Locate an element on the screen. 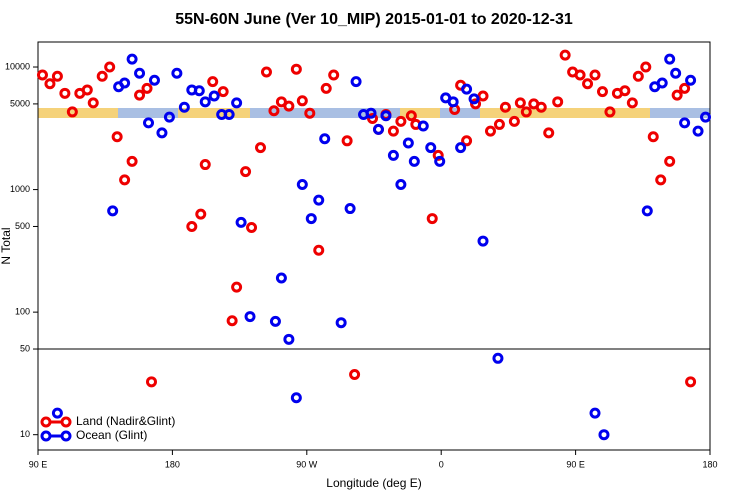 The height and width of the screenshot is (500, 750). y-tick-label: 500 is located at coordinates (22, 226).